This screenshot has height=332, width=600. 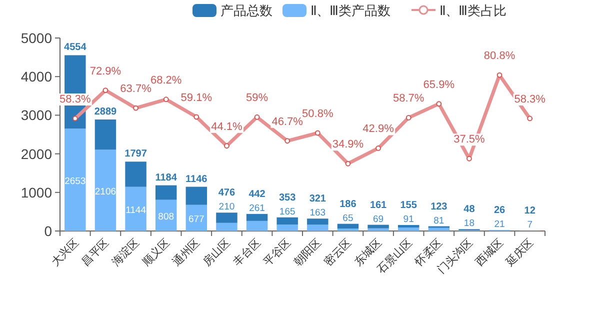 What do you see at coordinates (106, 112) in the screenshot?
I see `total-label: 2889` at bounding box center [106, 112].